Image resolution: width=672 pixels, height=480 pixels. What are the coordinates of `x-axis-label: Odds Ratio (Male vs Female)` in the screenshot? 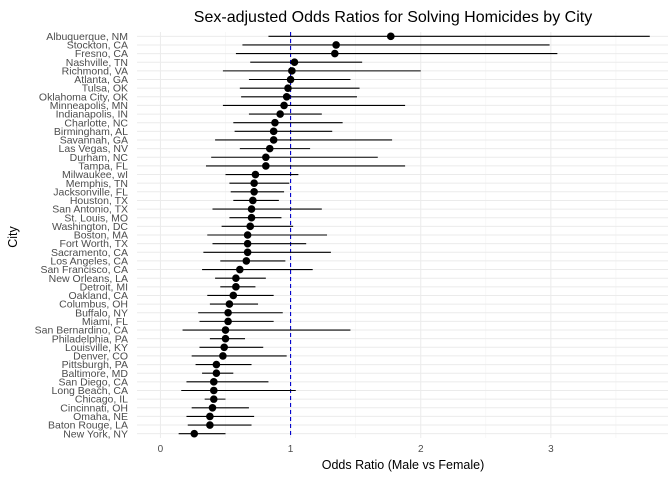 It's located at (403, 465).